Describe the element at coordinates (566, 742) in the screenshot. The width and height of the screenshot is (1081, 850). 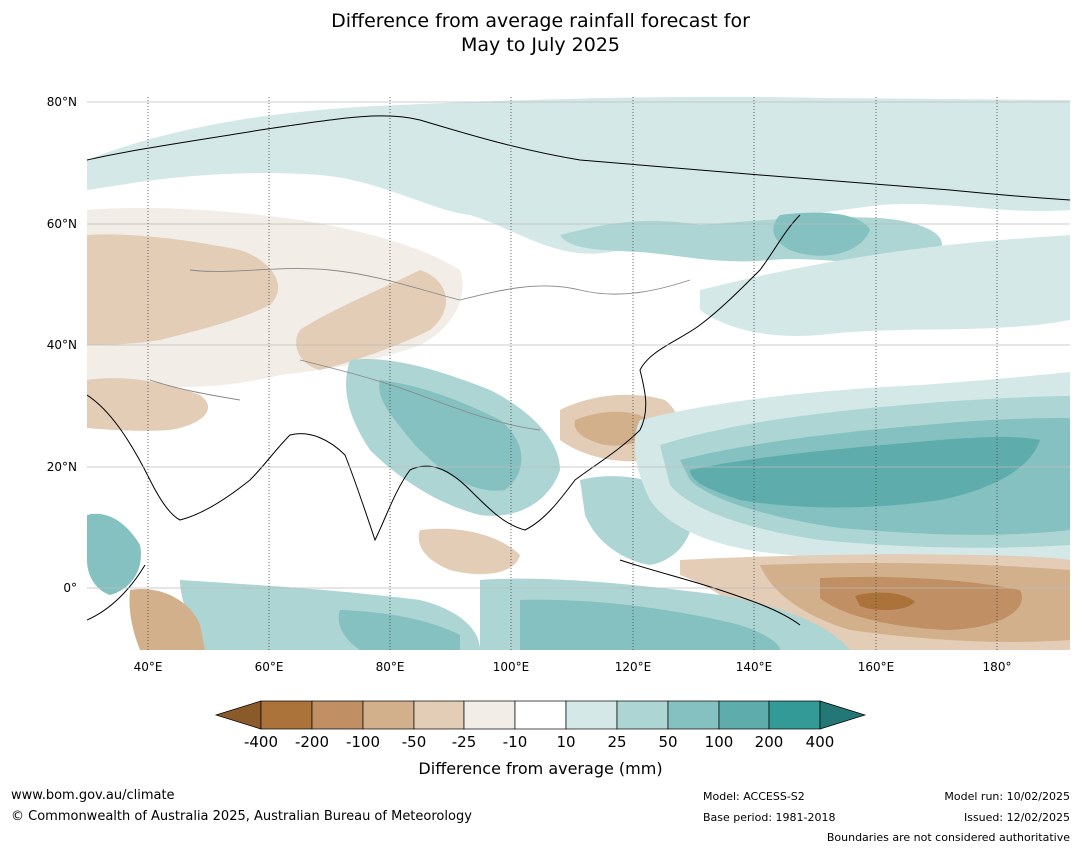
I see `colorbar-tick: 10` at that location.